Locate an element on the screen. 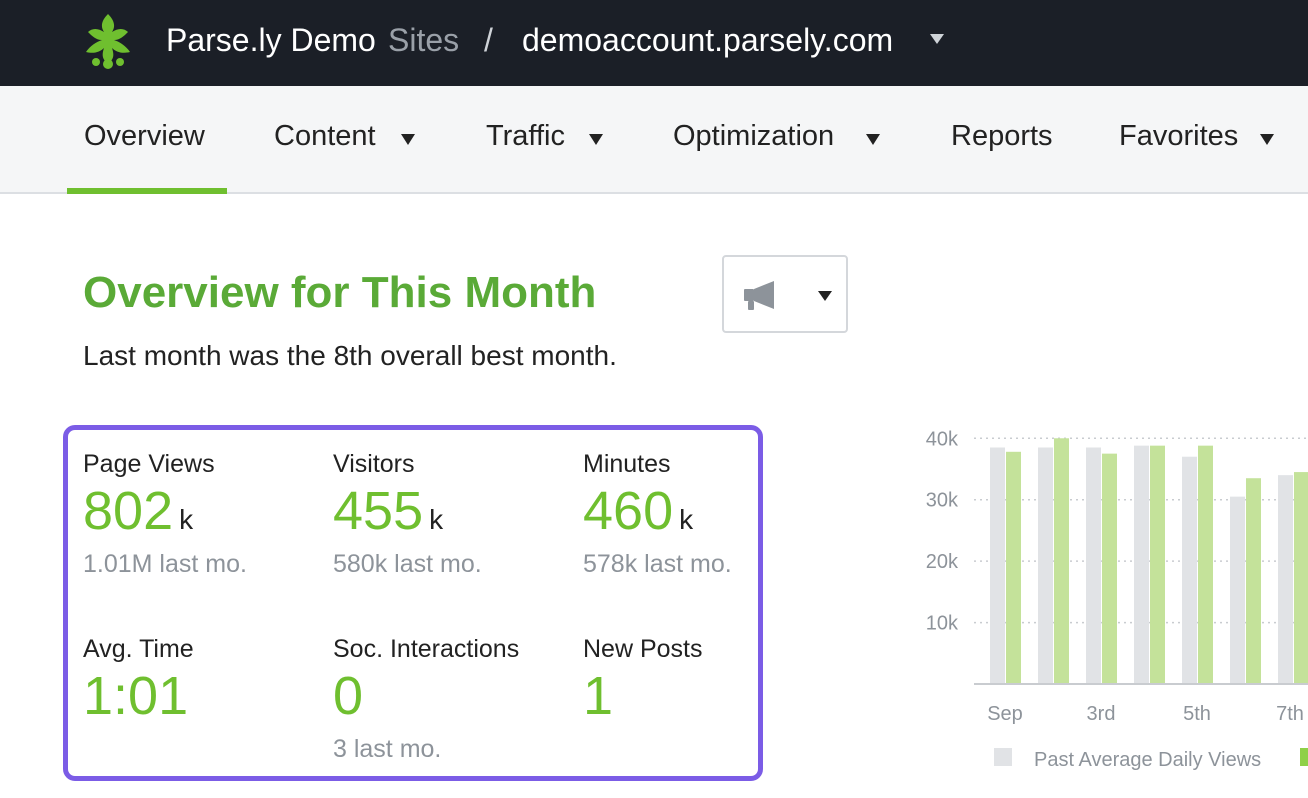  metric-visitors: Visitors 455 k 580k last mo. is located at coordinates (407, 514).